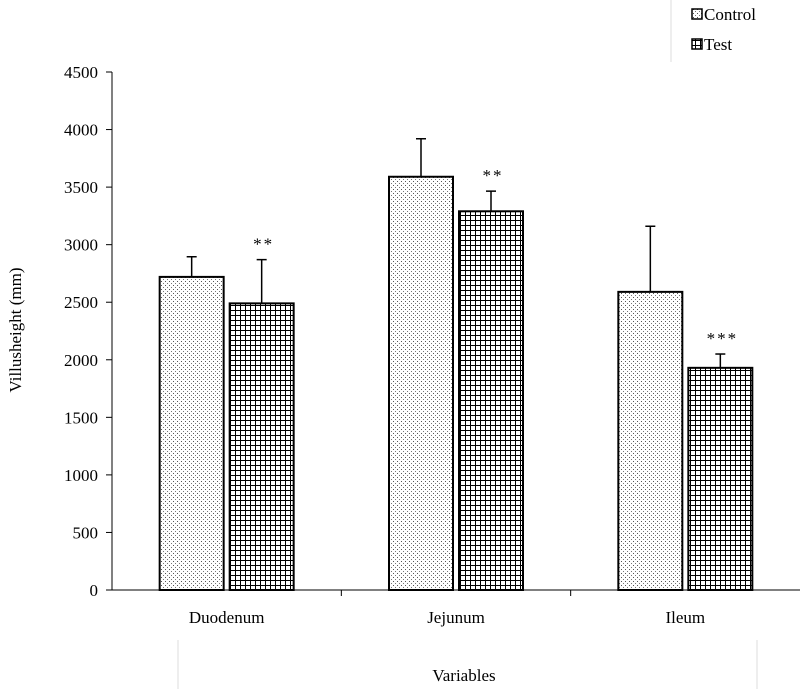 The image size is (800, 689). Describe the element at coordinates (81, 475) in the screenshot. I see `y-tick-label: 1000` at that location.